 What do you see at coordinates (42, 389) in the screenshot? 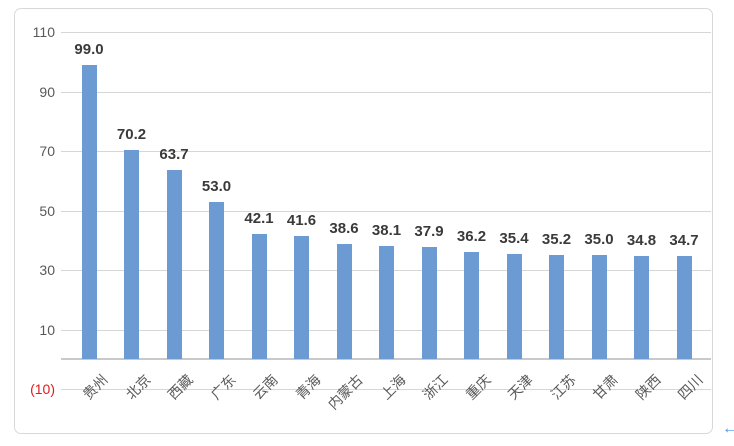
I see `y-axis-tick-label: (10)` at bounding box center [42, 389].